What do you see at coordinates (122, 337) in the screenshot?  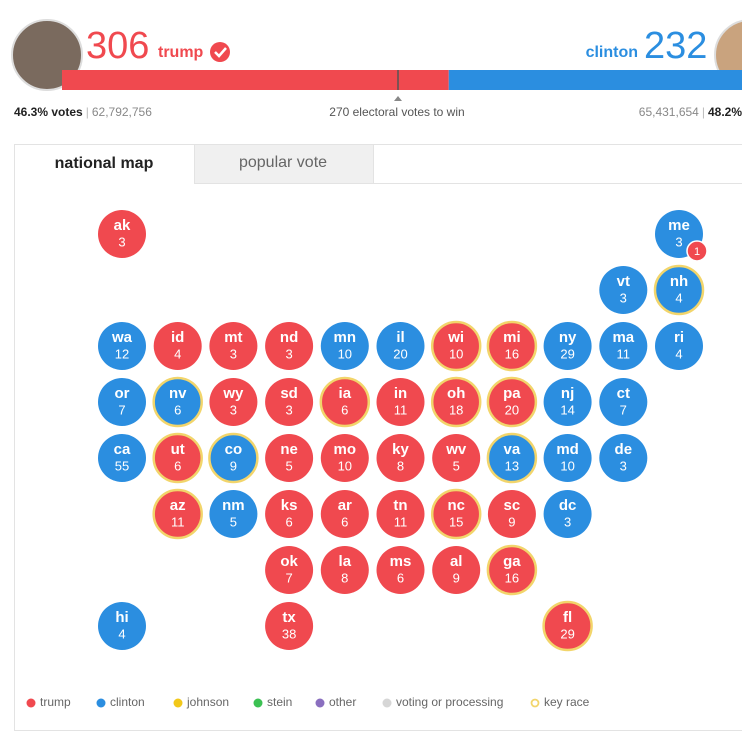 I see `state-abbr: wa` at bounding box center [122, 337].